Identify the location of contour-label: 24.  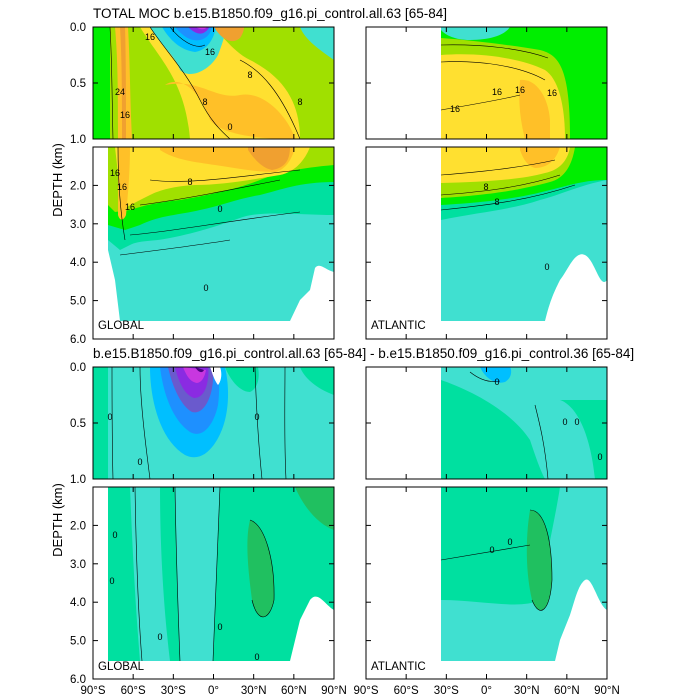
(120, 92).